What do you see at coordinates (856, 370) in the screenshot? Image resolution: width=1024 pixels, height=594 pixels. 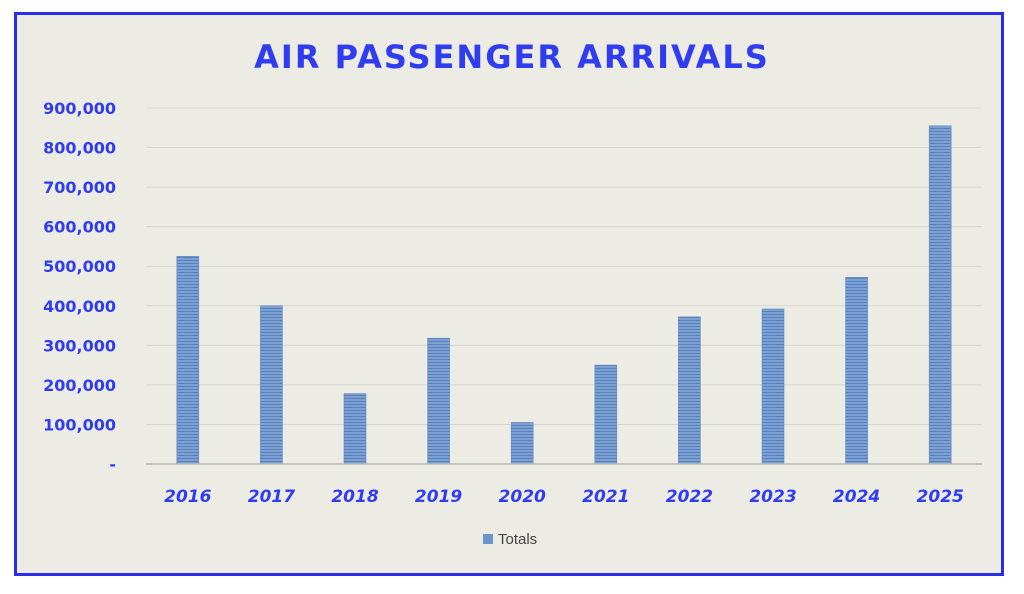 I see `bar-2024` at bounding box center [856, 370].